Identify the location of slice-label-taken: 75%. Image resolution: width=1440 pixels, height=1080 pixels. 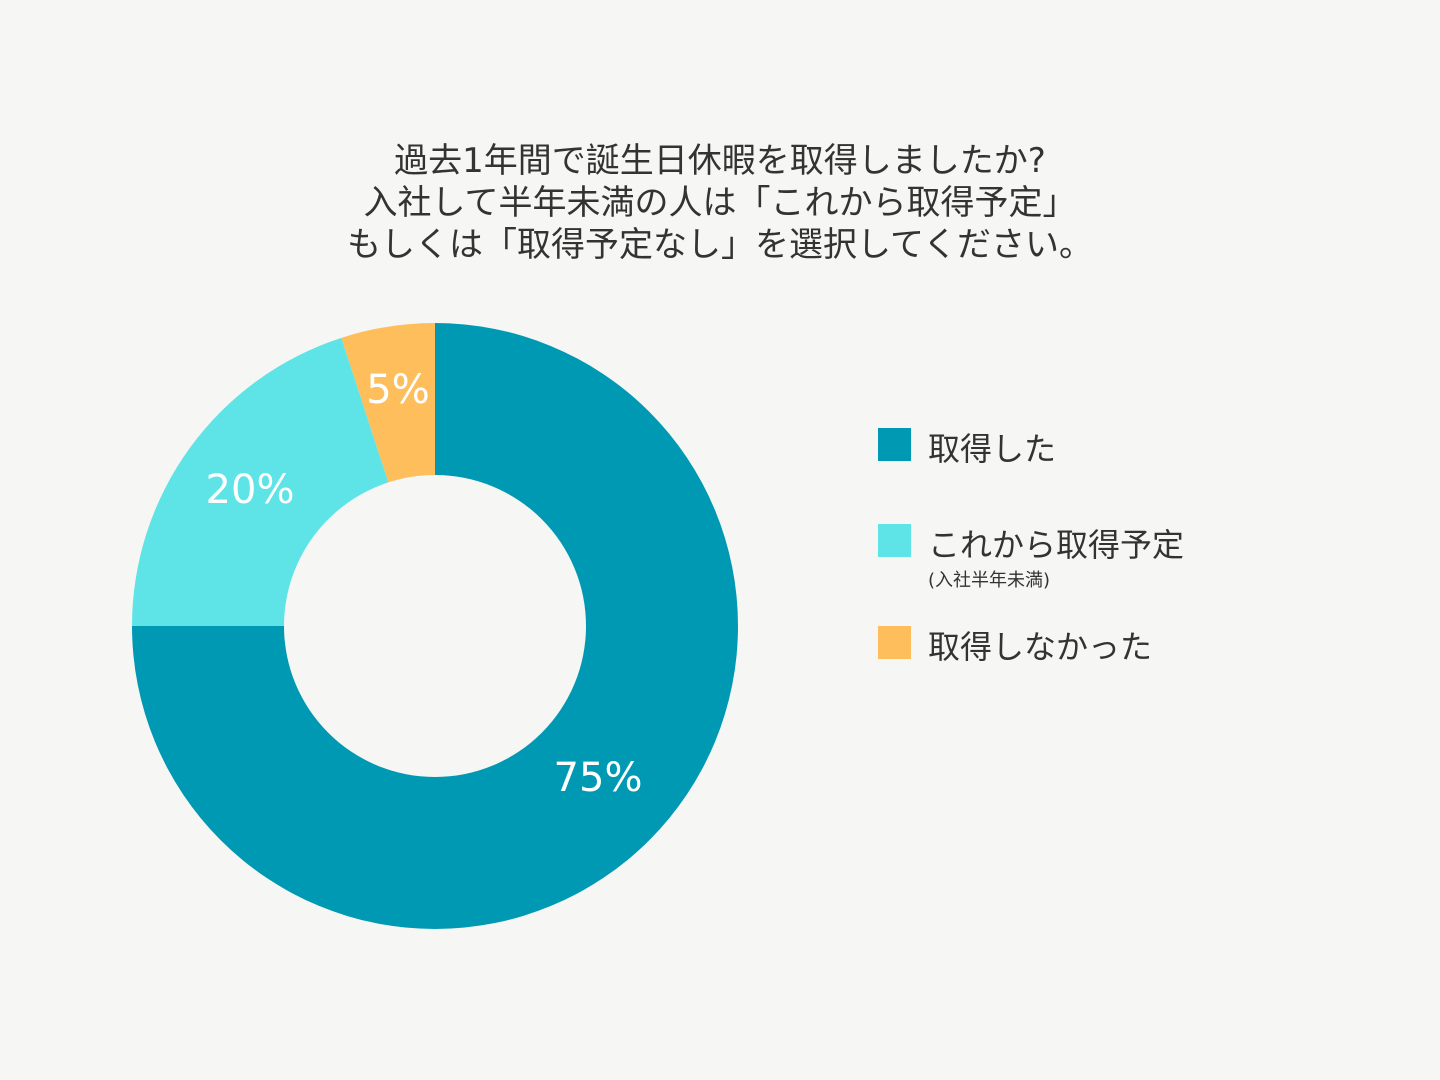
(598, 778).